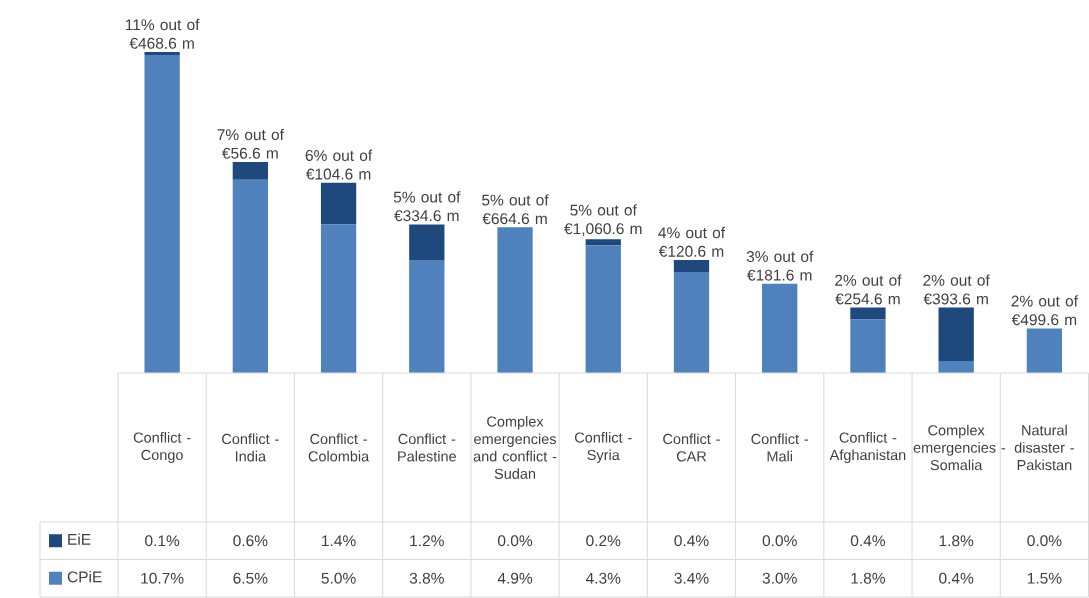 This screenshot has width=1089, height=598. What do you see at coordinates (515, 447) in the screenshot?
I see `x-tick-label: Complex emergencies and conflict - Sudan` at bounding box center [515, 447].